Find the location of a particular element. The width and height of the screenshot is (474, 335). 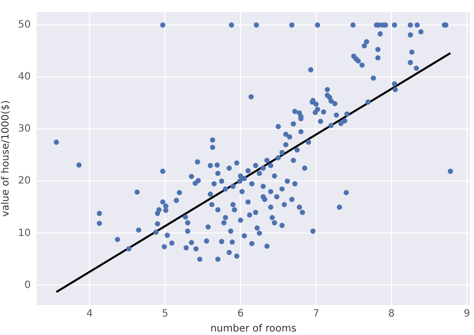

y-tick-label: 50 is located at coordinates (24, 25).